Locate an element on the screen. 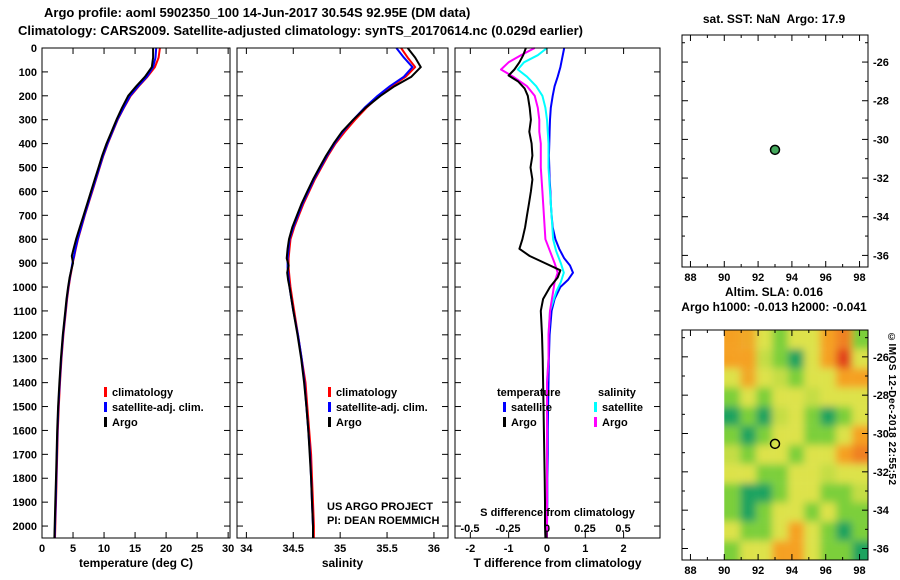 This screenshot has width=900, height=580. legend-item-s-argo: Argo is located at coordinates (618, 423).